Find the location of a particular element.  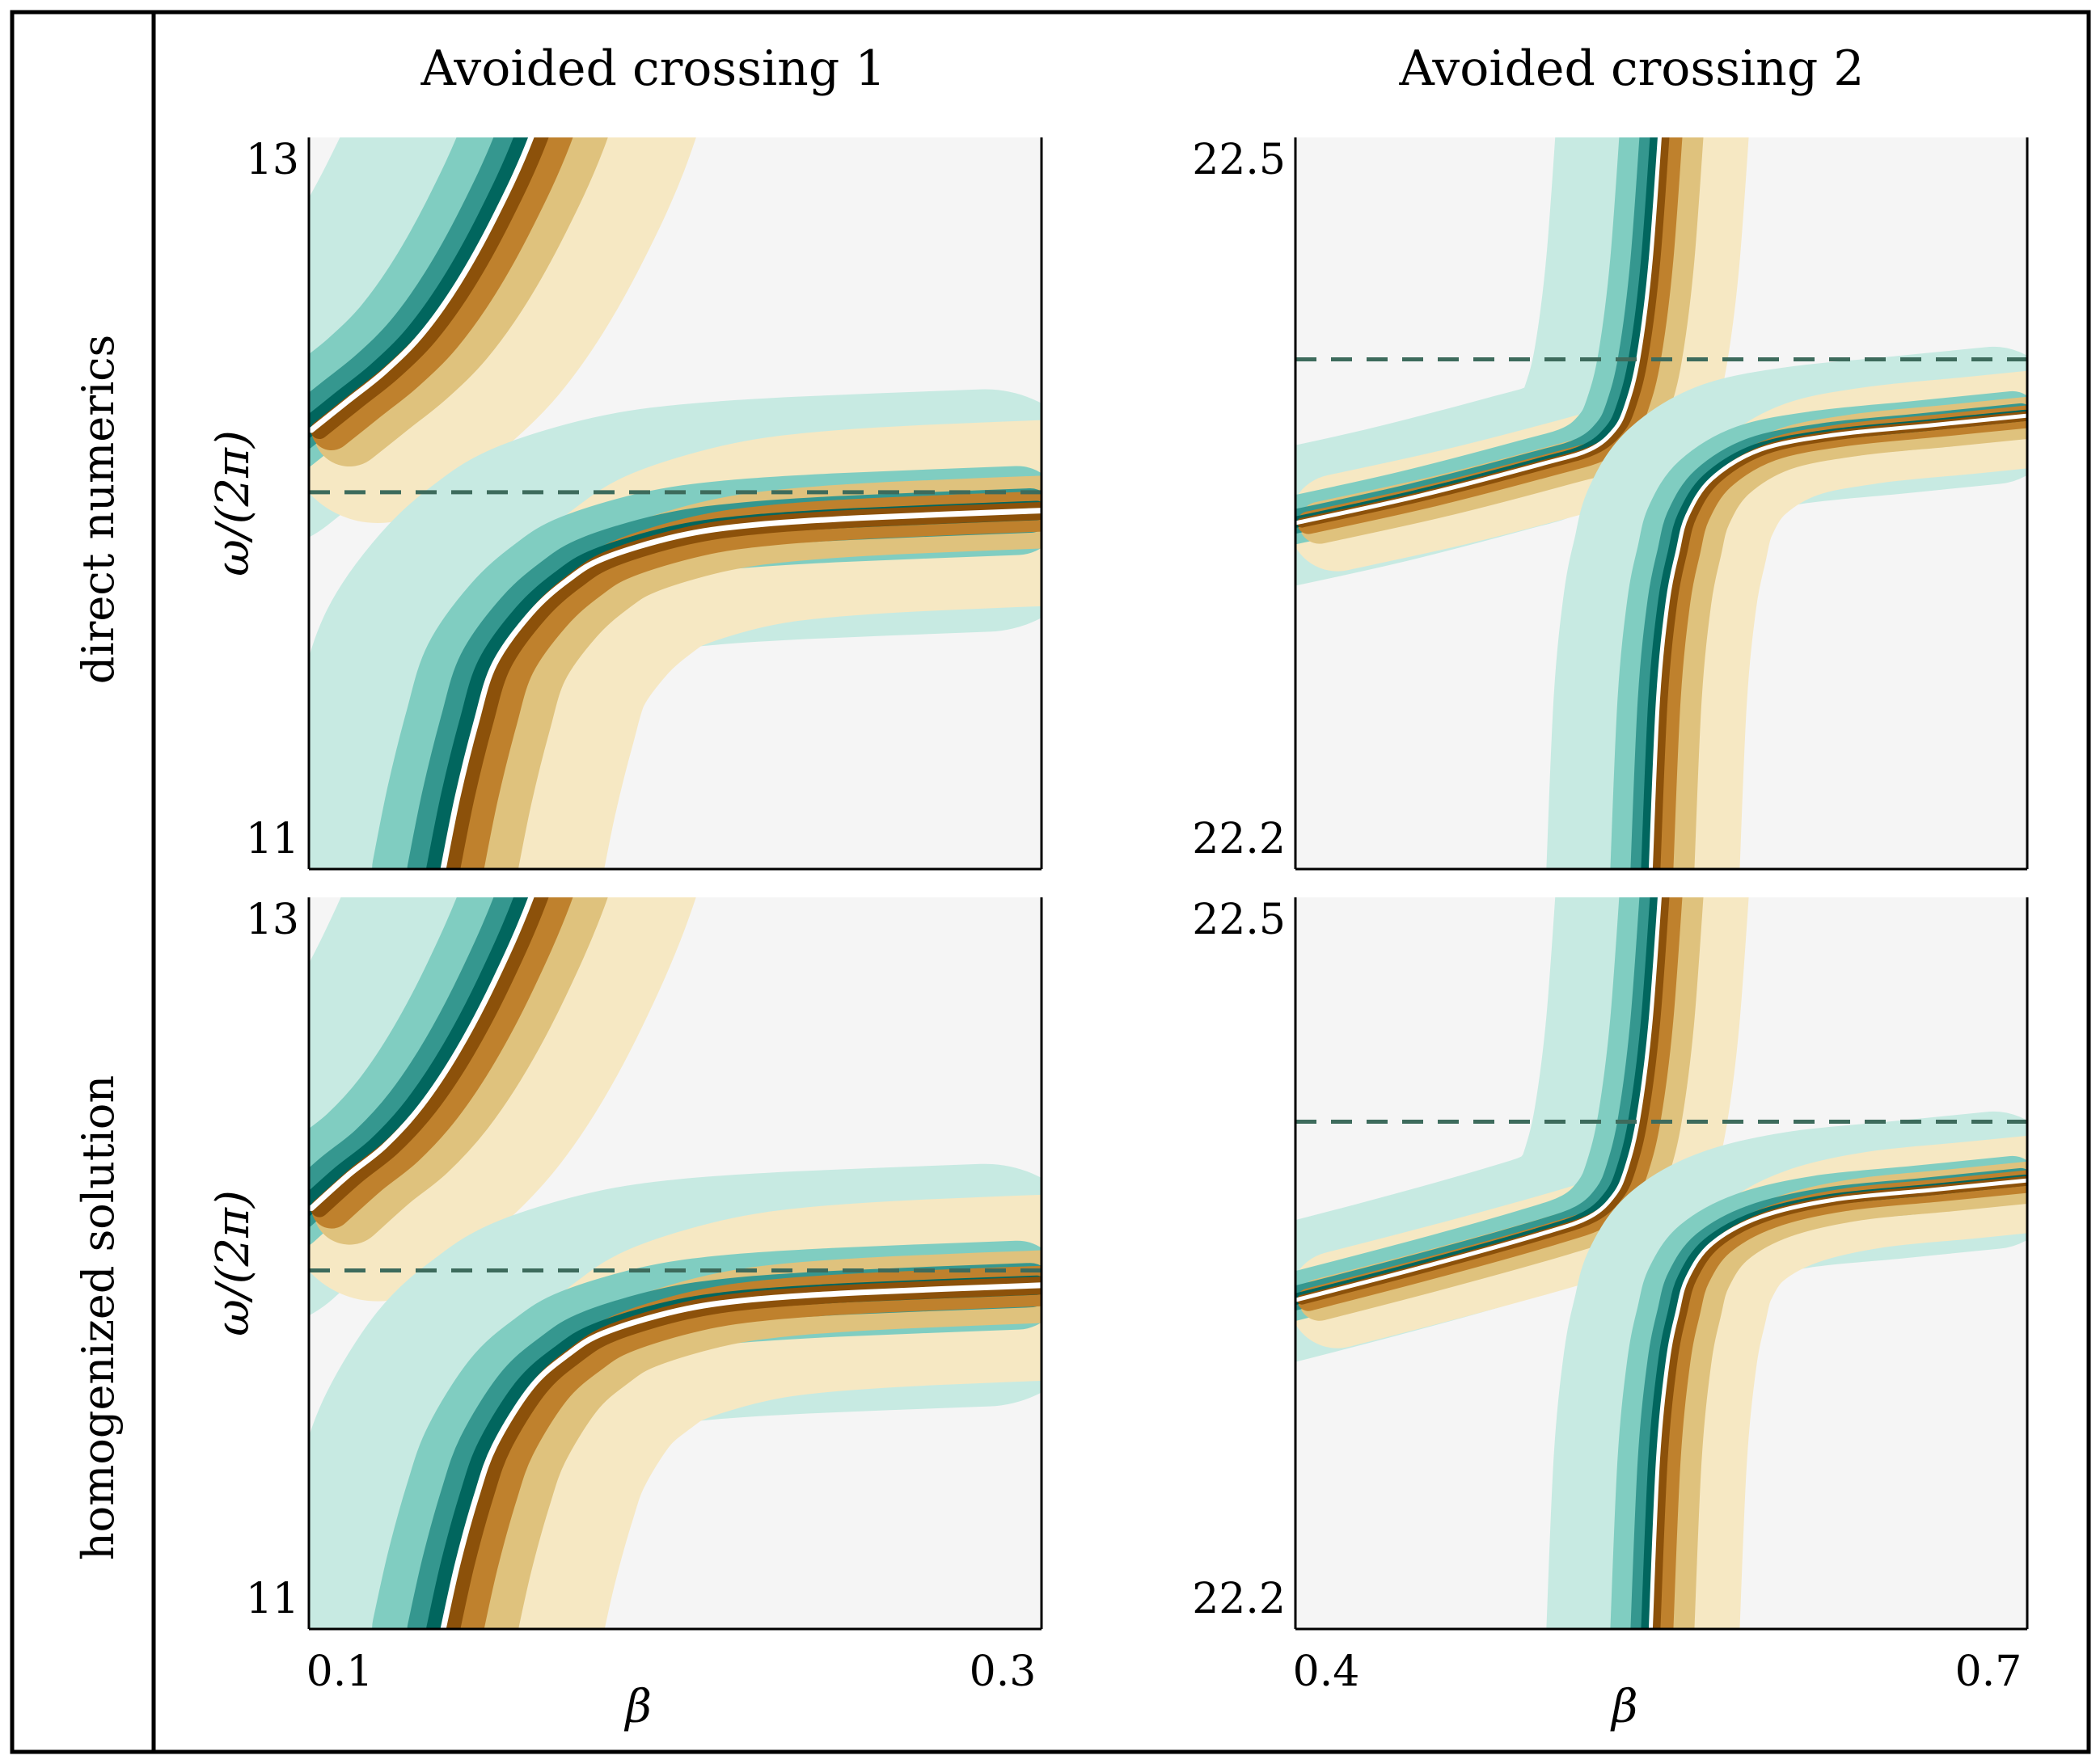

row-label-direct-numerics: direct numerics is located at coordinates (98, 509).